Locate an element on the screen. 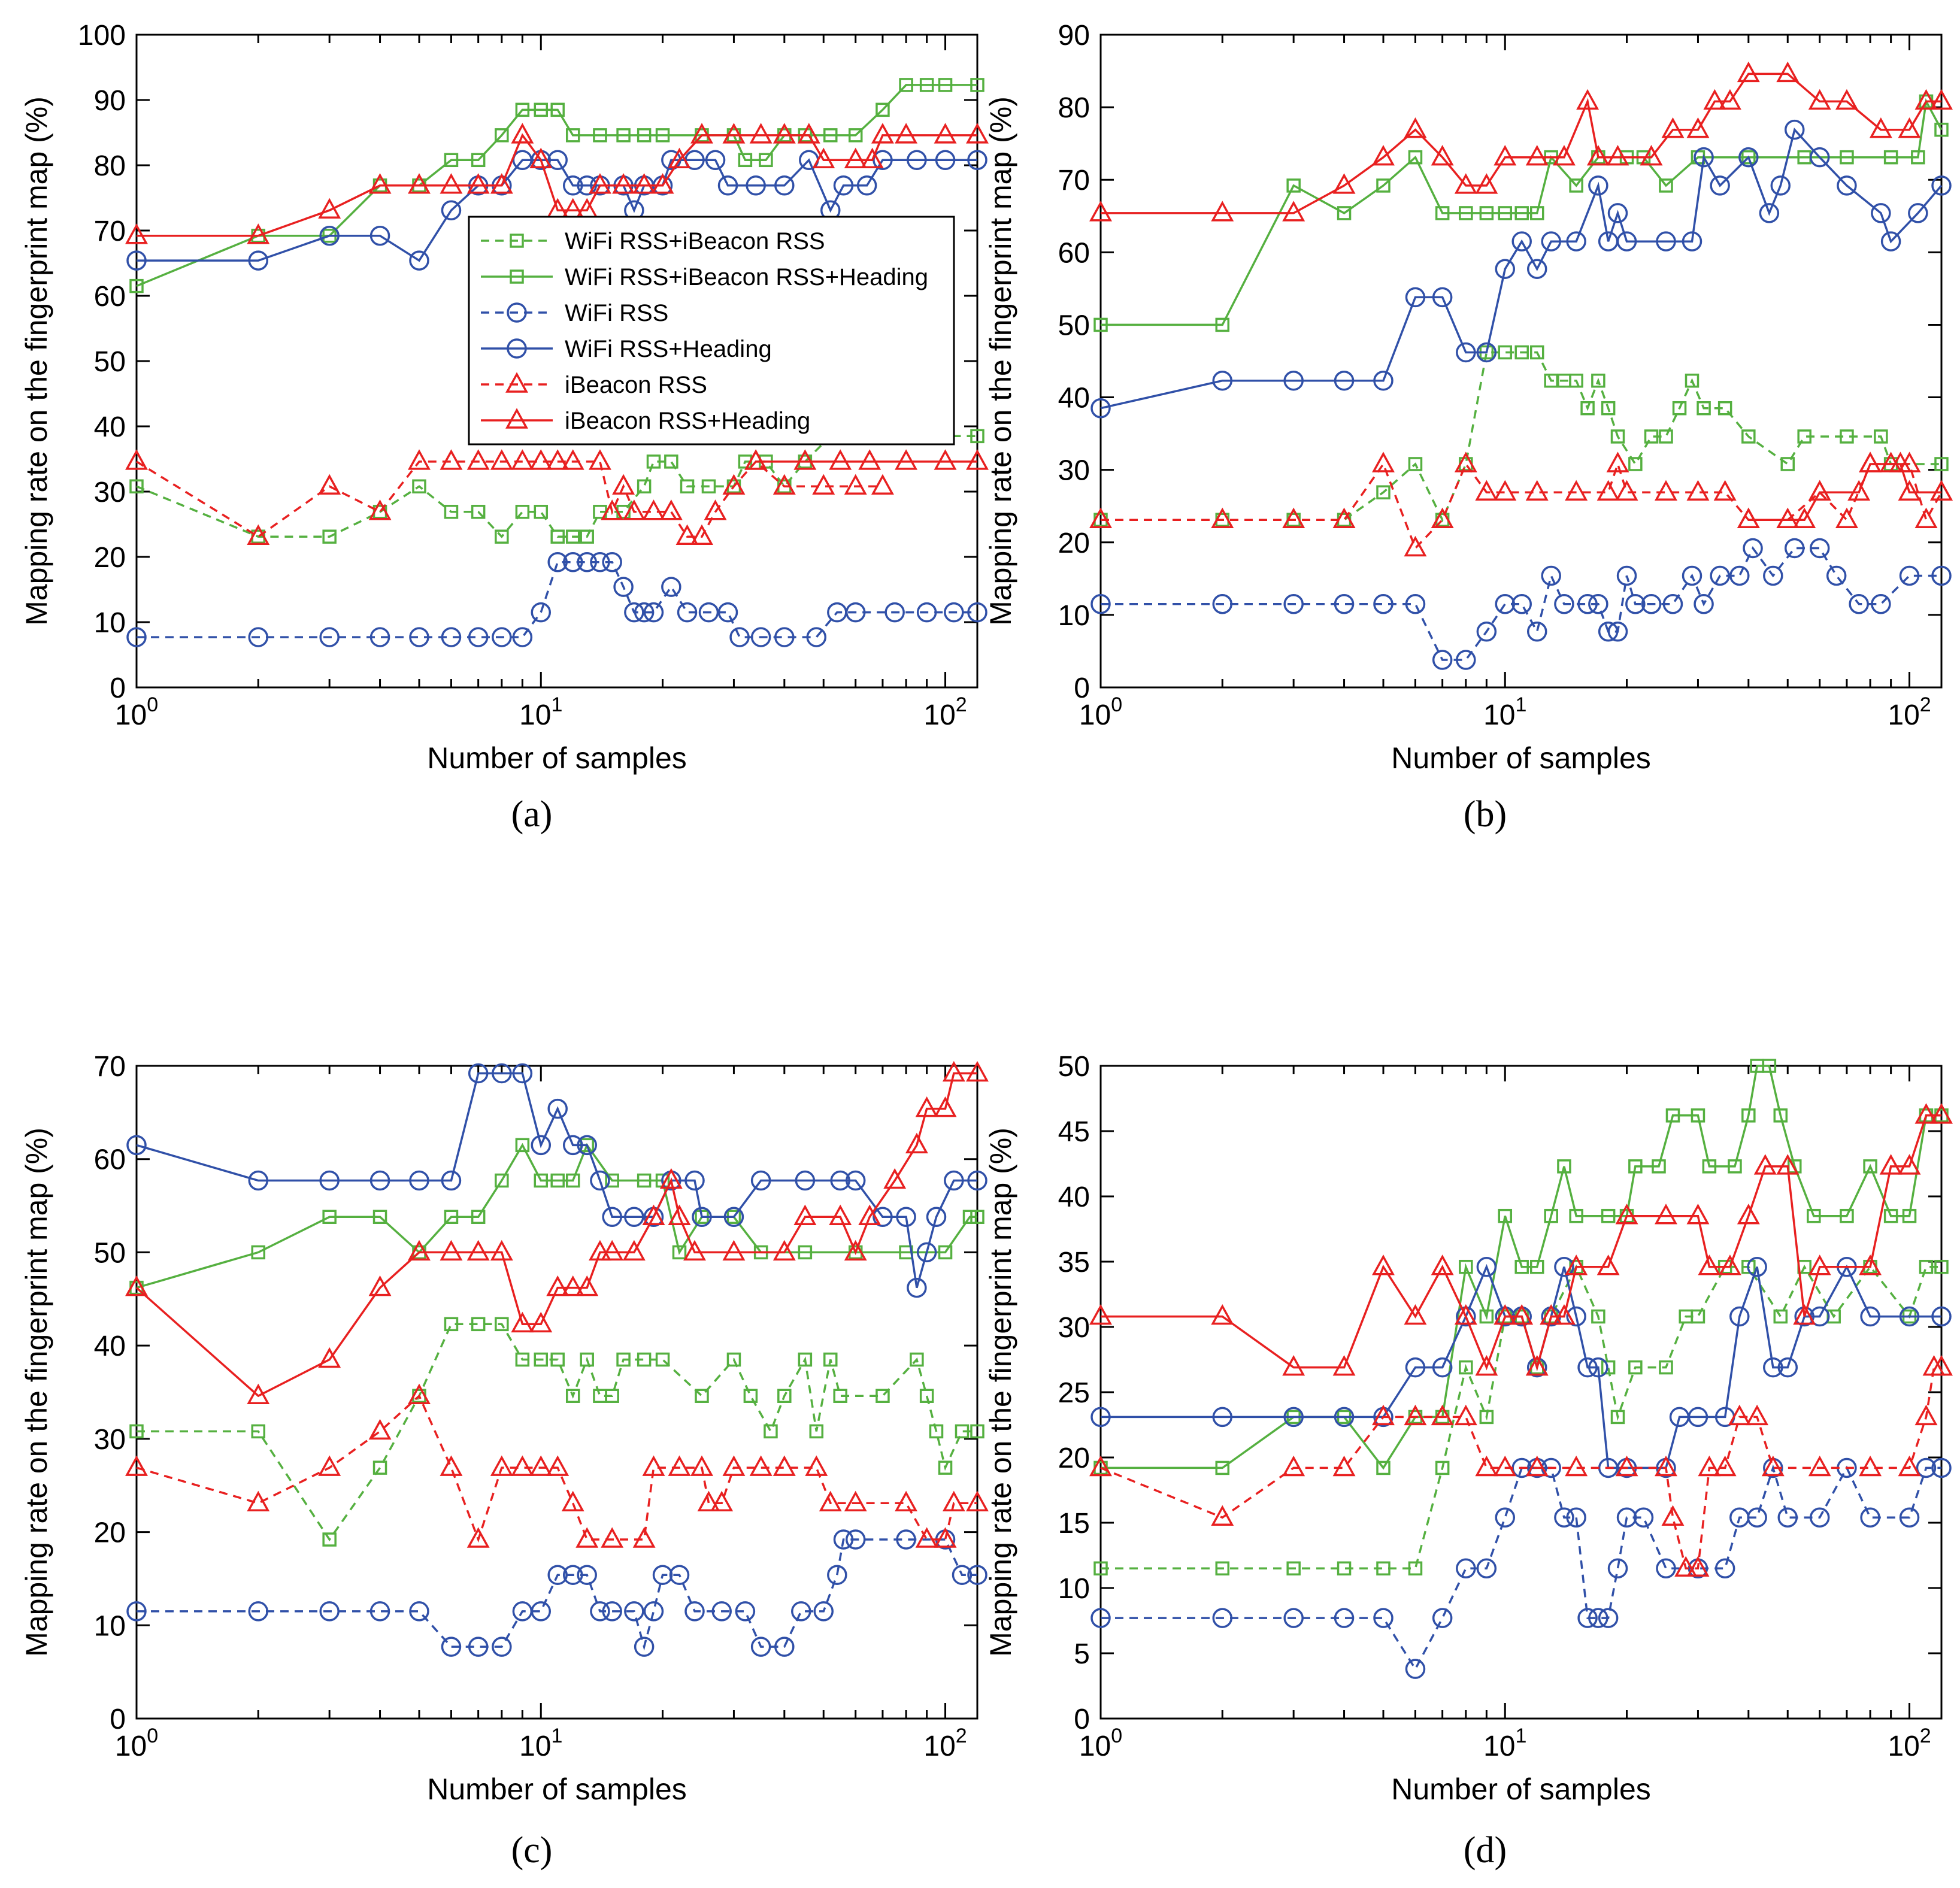 The image size is (1960, 1888). series-line is located at coordinates (1521, 143).